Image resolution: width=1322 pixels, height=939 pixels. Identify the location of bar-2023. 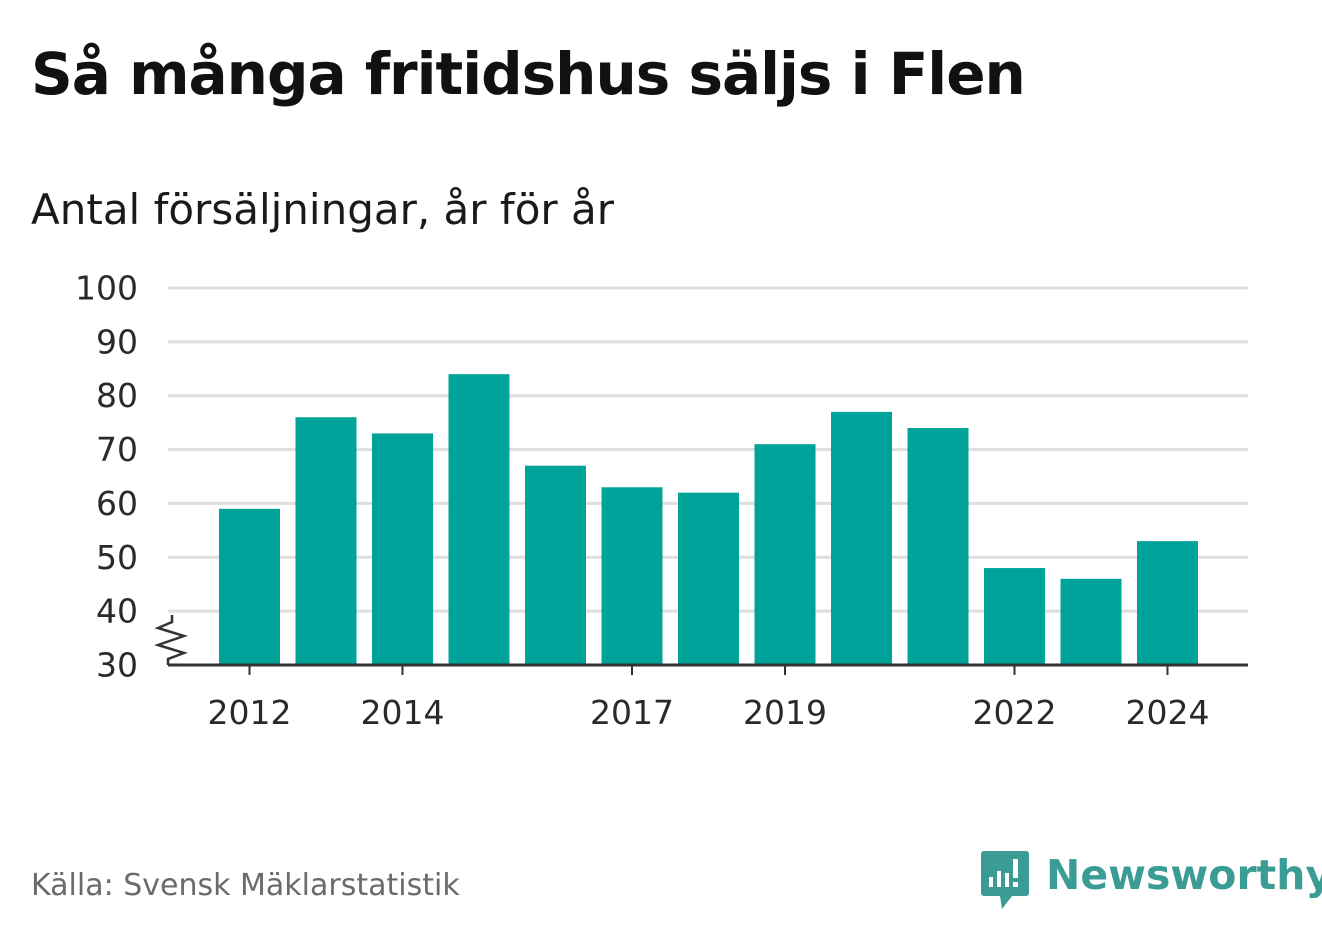
(1091, 621).